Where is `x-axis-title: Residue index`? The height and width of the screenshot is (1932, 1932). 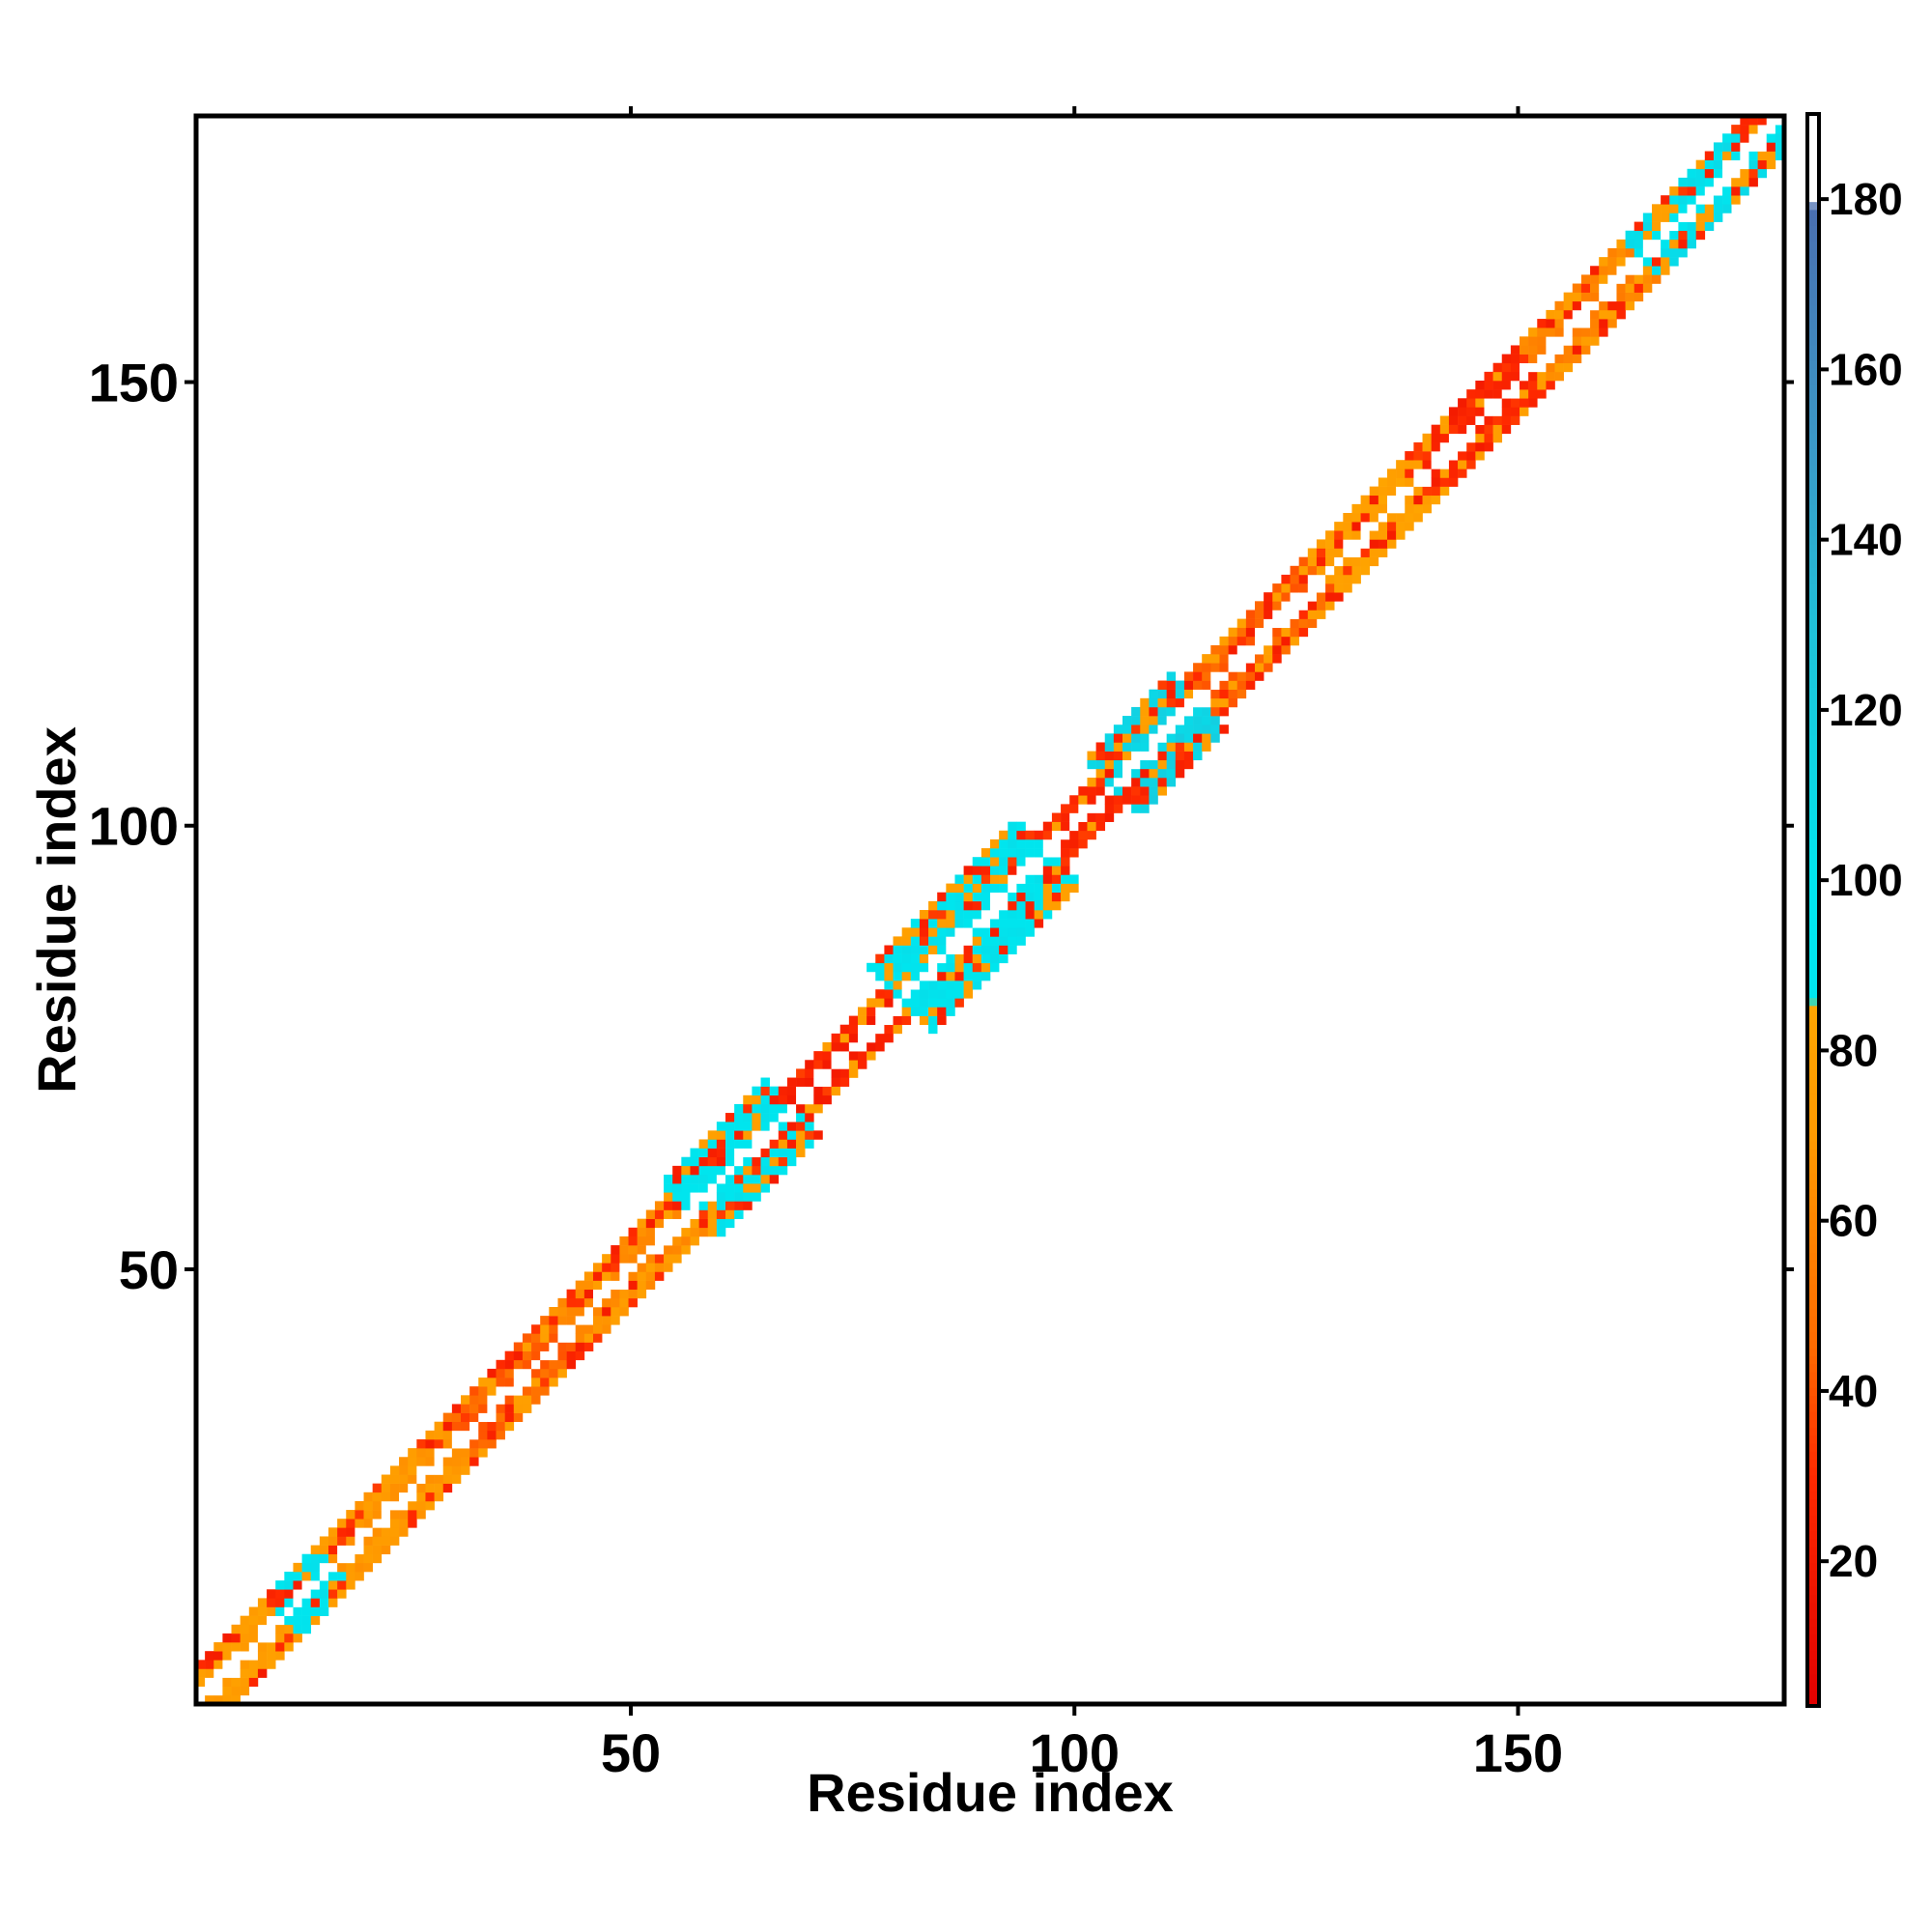
x-axis-title: Residue index is located at coordinates (990, 1792).